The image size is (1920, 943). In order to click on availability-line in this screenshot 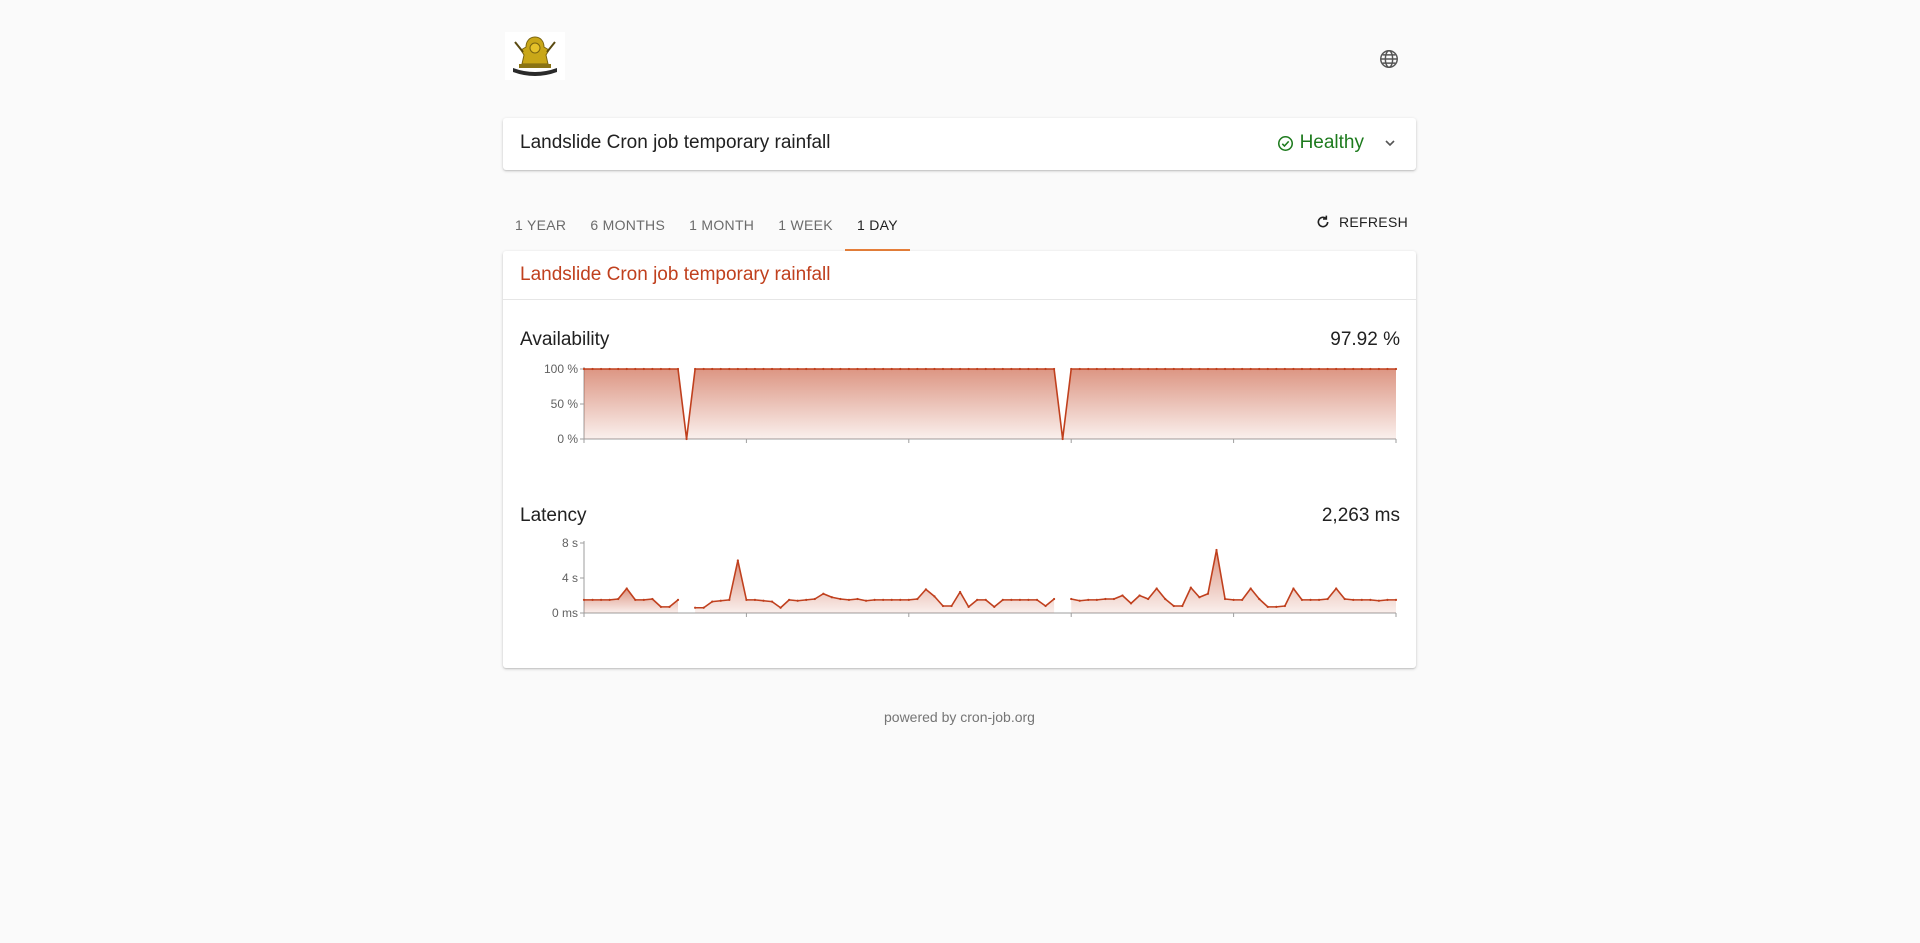, I will do `click(990, 404)`.